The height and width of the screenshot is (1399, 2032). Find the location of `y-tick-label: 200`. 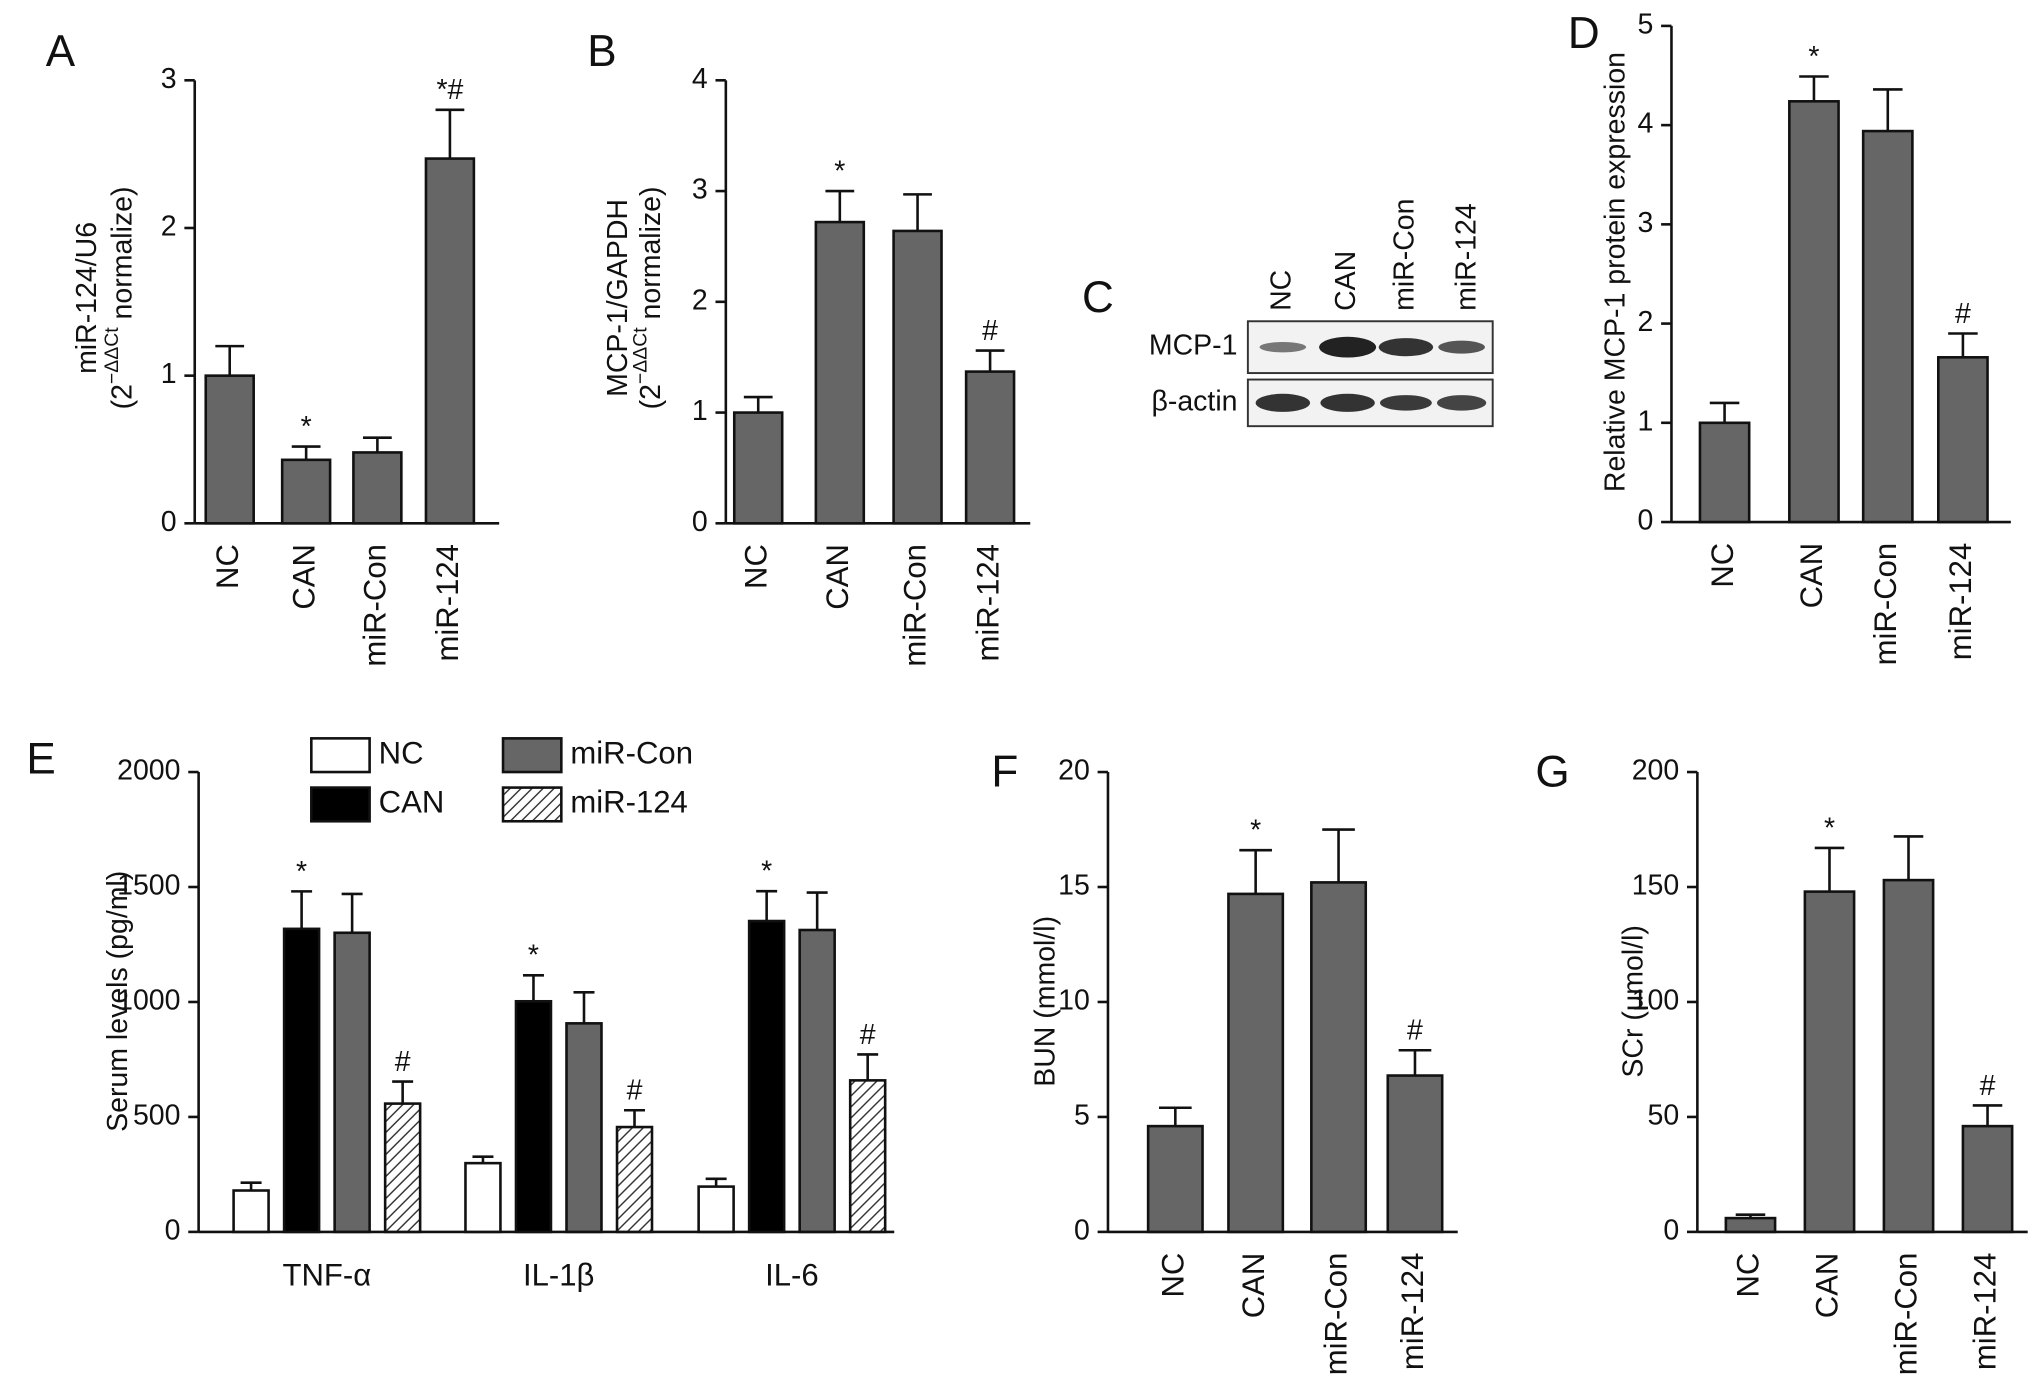

y-tick-label: 200 is located at coordinates (1656, 771).